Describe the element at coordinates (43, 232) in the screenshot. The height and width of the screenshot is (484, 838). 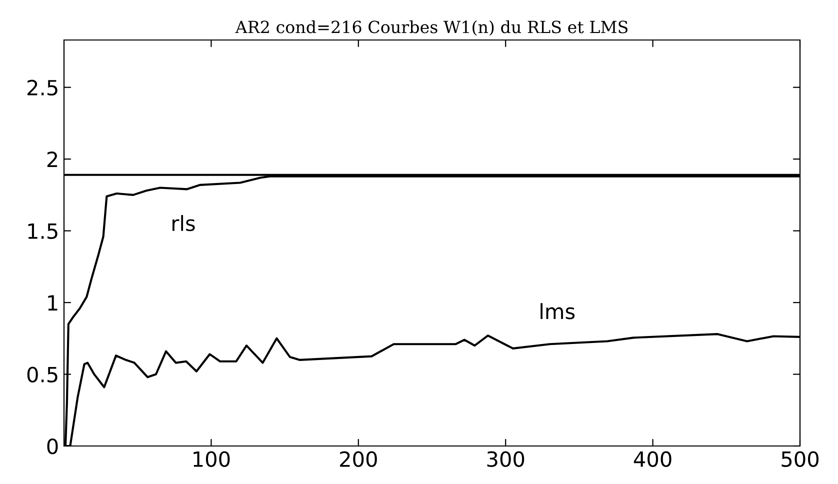
I see `y-tick-label: 1.5` at that location.